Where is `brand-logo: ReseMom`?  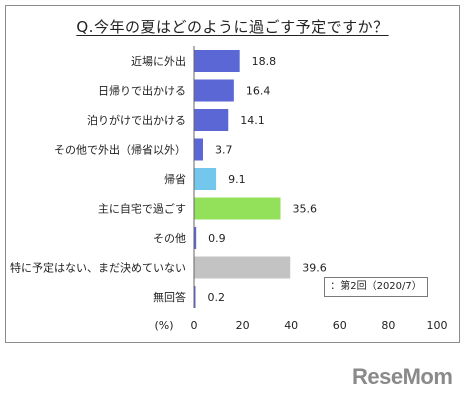
brand-logo: ReseMom is located at coordinates (406, 374).